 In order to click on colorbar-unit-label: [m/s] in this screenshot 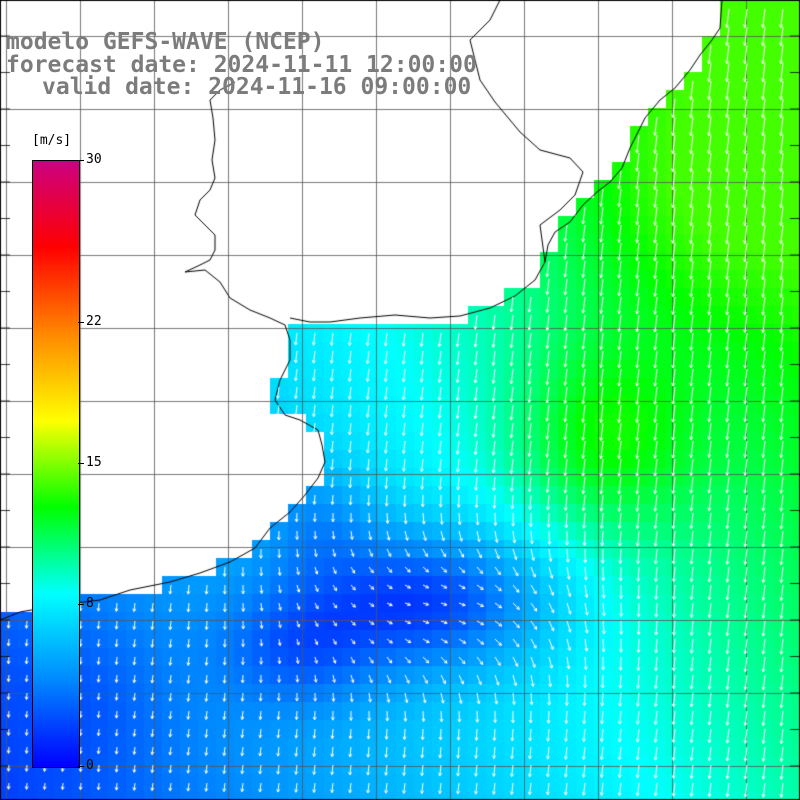, I will do `click(52, 140)`.